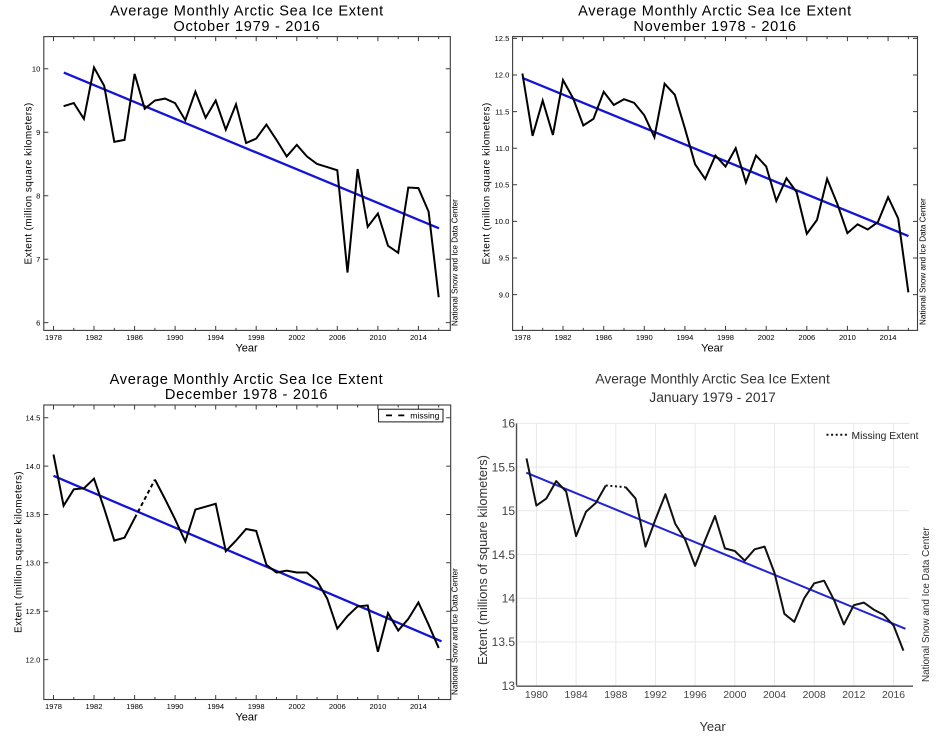 Image resolution: width=938 pixels, height=742 pixels. Describe the element at coordinates (714, 27) in the screenshot. I see `svg-text: November 1978 - 2016` at that location.